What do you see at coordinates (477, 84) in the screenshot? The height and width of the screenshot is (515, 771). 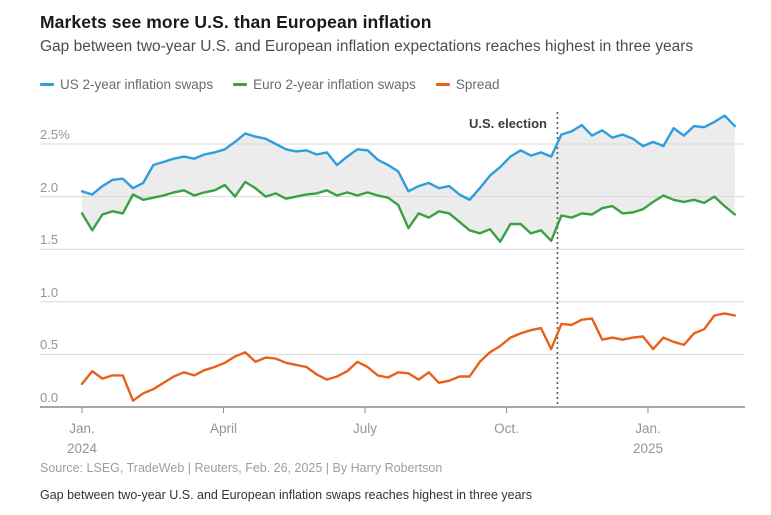 I see `legend-label: Spread` at bounding box center [477, 84].